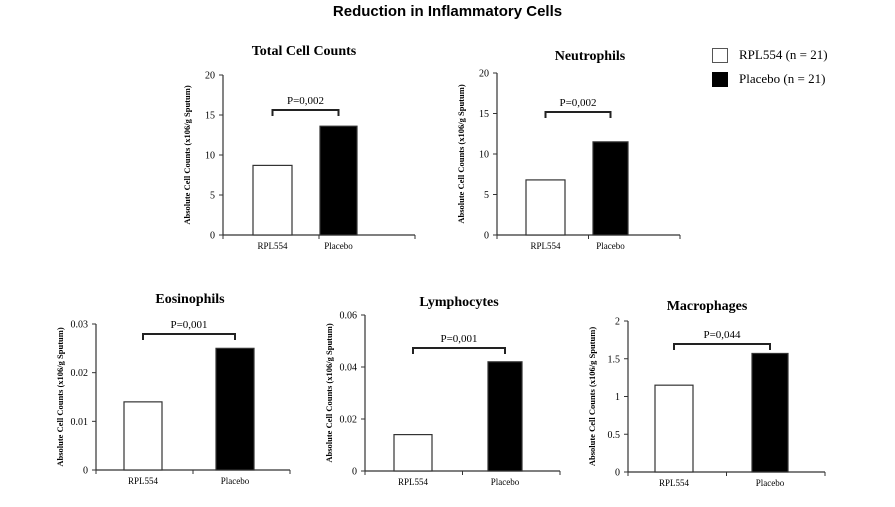  I want to click on chart-title: Lymphocytes, so click(459, 302).